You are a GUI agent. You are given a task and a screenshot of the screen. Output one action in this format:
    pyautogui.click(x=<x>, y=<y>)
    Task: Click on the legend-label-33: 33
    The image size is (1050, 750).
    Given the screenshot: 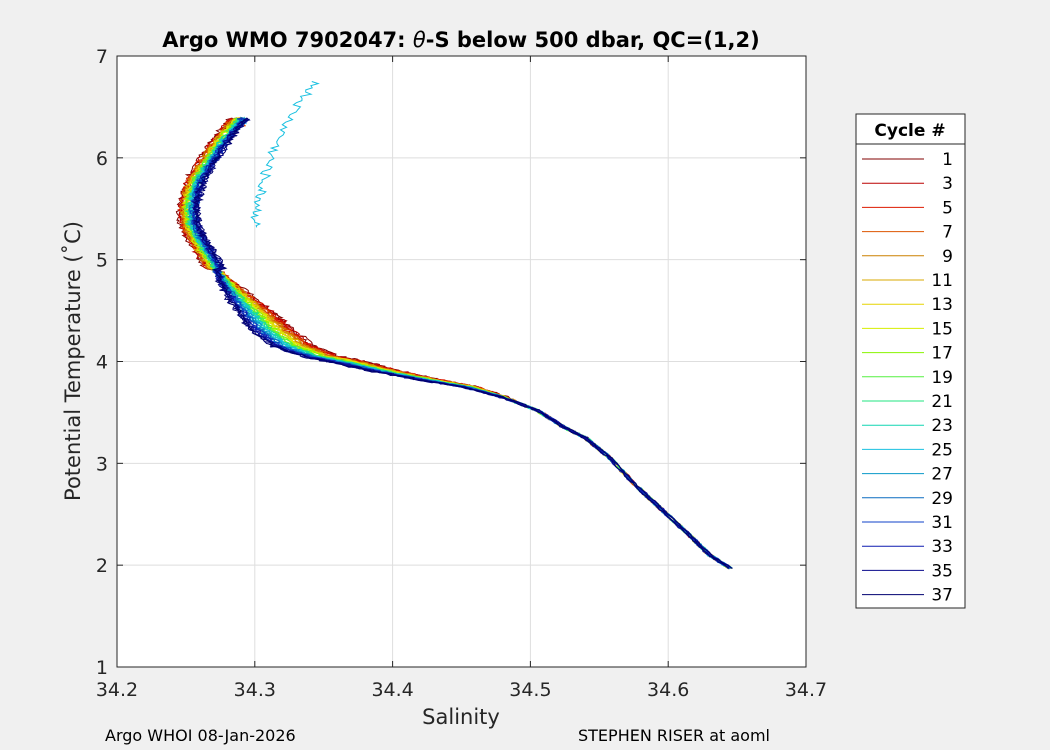 What is the action you would take?
    pyautogui.click(x=942, y=547)
    